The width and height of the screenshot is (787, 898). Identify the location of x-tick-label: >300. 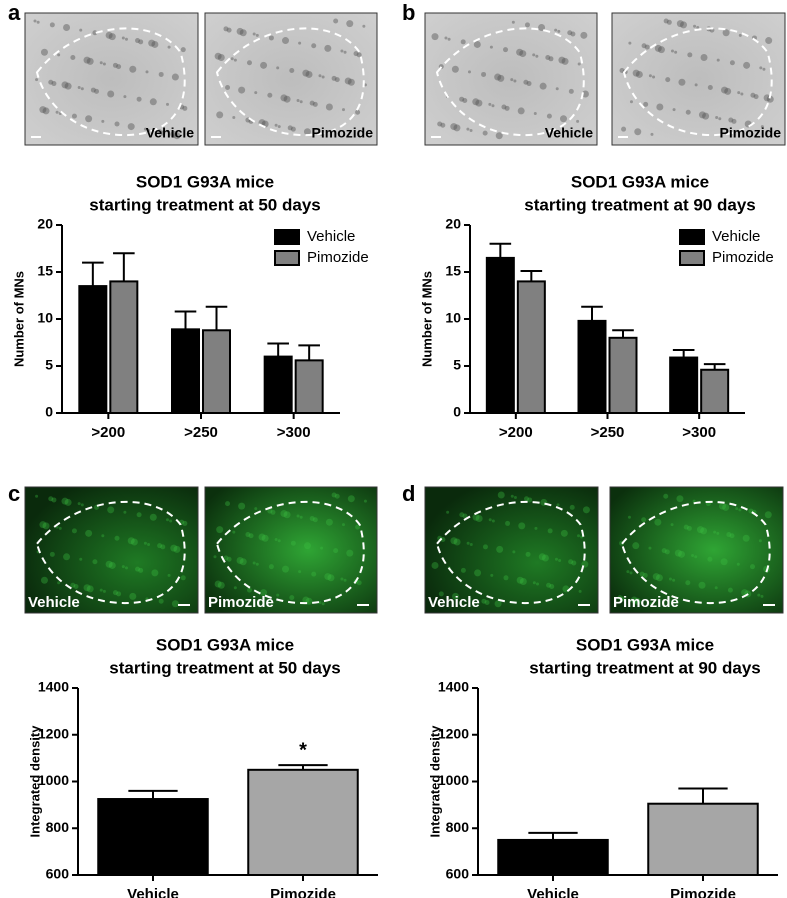
(294, 432).